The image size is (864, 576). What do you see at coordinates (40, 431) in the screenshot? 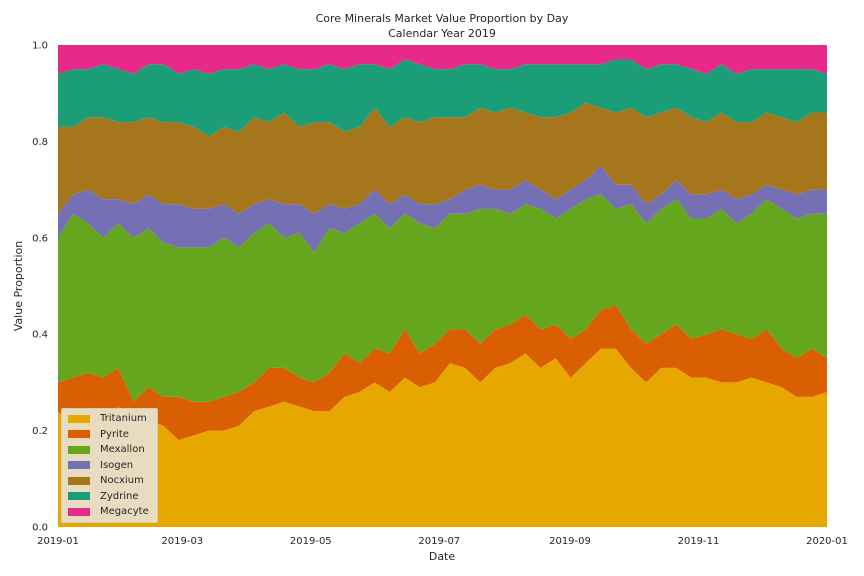
I see `y-tick-label: 0.2` at bounding box center [40, 431].